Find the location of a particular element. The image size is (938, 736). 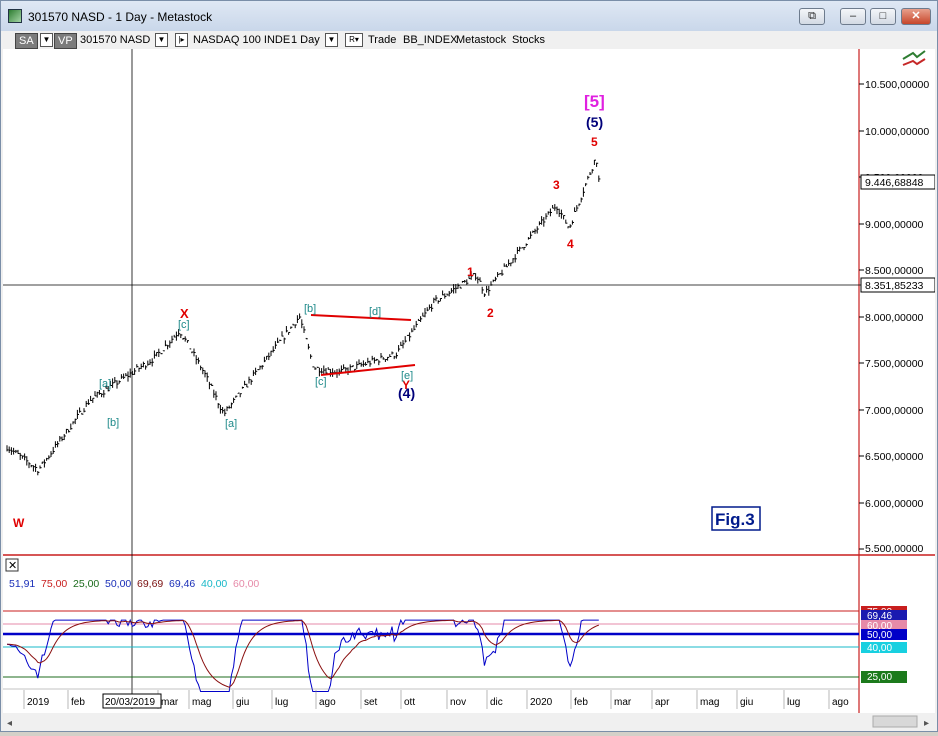

svg-text: 6.500,00000 is located at coordinates (894, 457).